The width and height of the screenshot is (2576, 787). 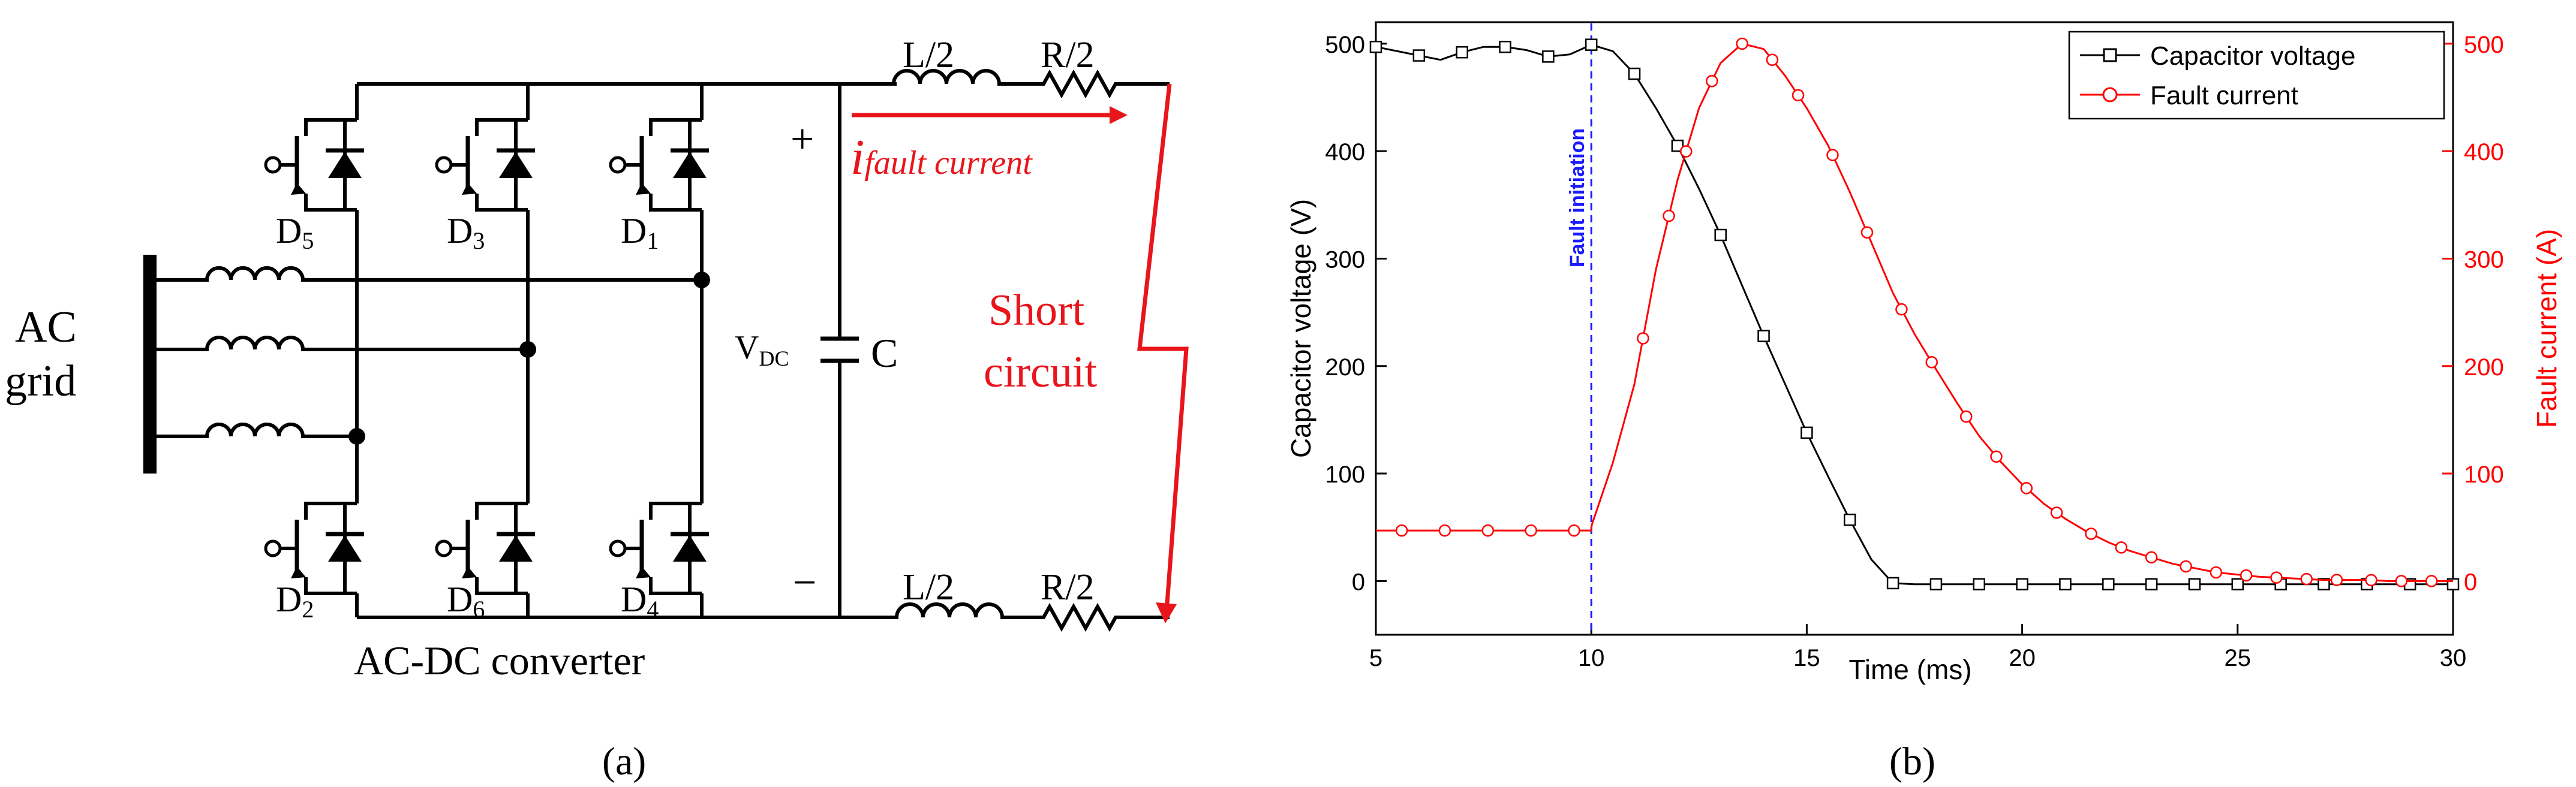 I want to click on fault-initiation-annotation: Fault initiation, so click(x=1579, y=328).